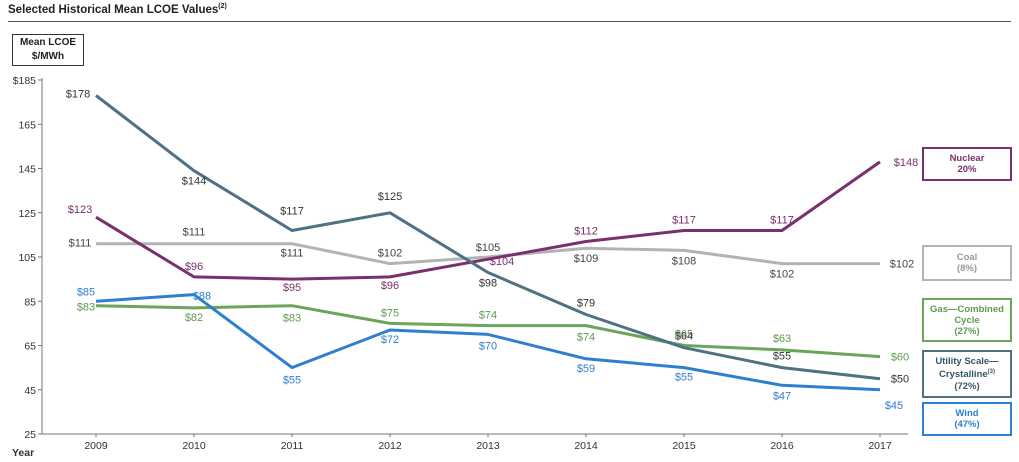  What do you see at coordinates (86, 292) in the screenshot?
I see `data-label: $85` at bounding box center [86, 292].